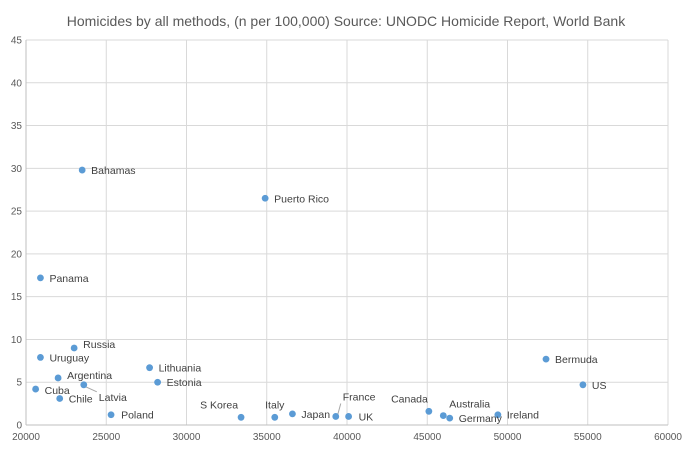 This screenshot has width=693, height=450. I want to click on y-tick-label: 30, so click(17, 169).